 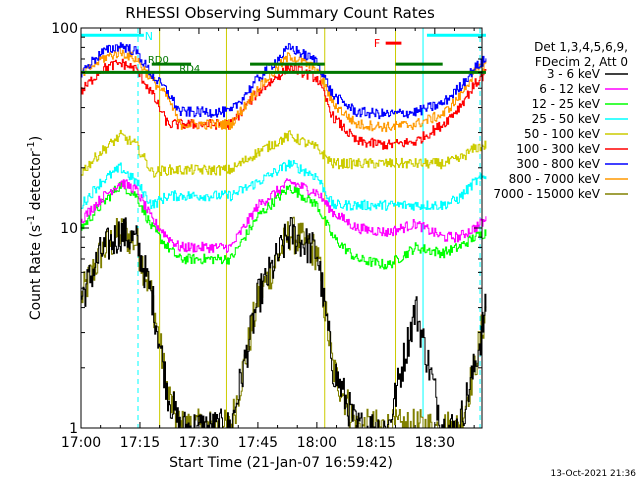 What do you see at coordinates (73, 429) in the screenshot?
I see `y-tick-label: 1` at bounding box center [73, 429].